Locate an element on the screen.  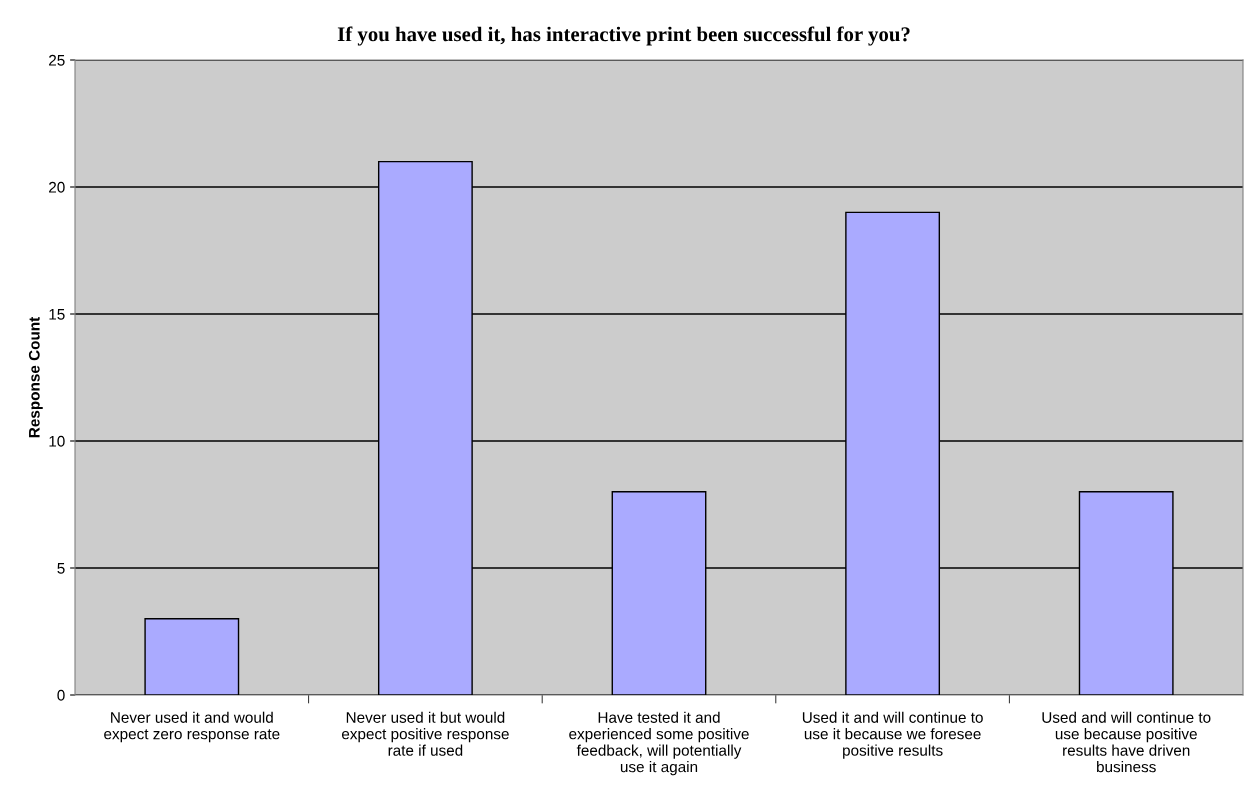
y-tick-label: 15 is located at coordinates (57, 314).